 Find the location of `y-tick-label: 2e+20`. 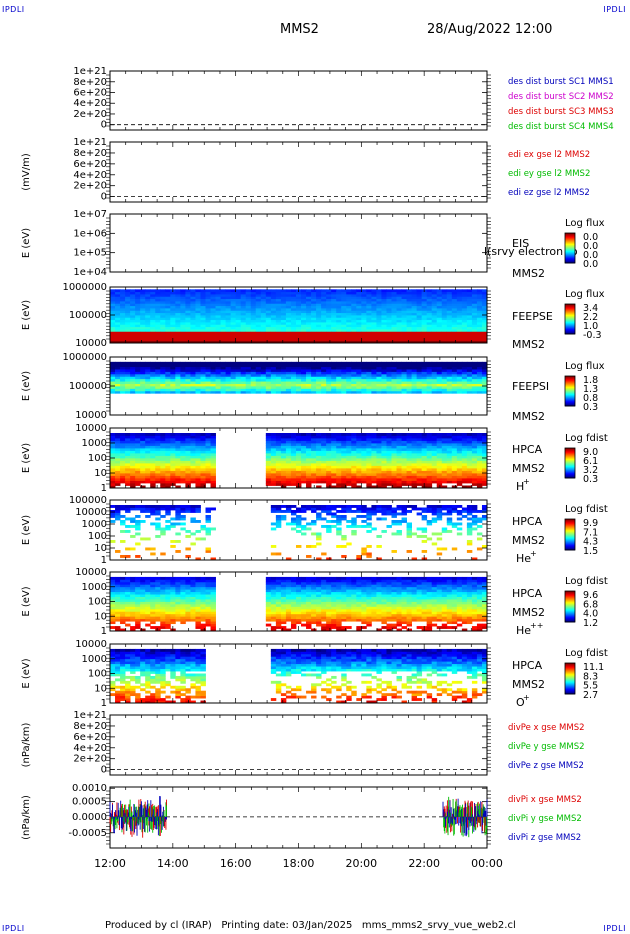

y-tick-label: 2e+20 is located at coordinates (90, 186).